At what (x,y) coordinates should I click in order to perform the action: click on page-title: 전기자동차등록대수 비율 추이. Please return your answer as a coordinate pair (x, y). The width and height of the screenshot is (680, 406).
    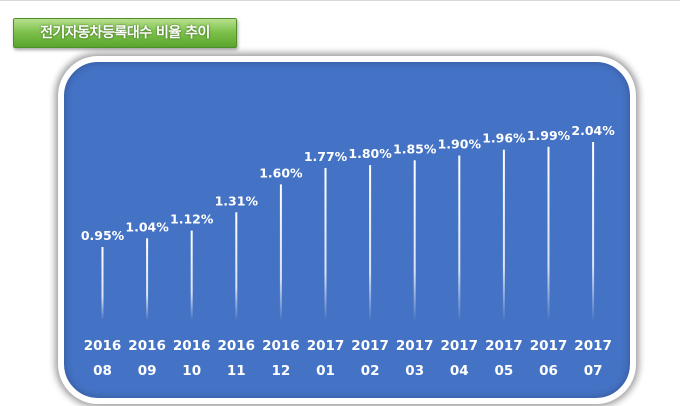
    Looking at the image, I should click on (125, 33).